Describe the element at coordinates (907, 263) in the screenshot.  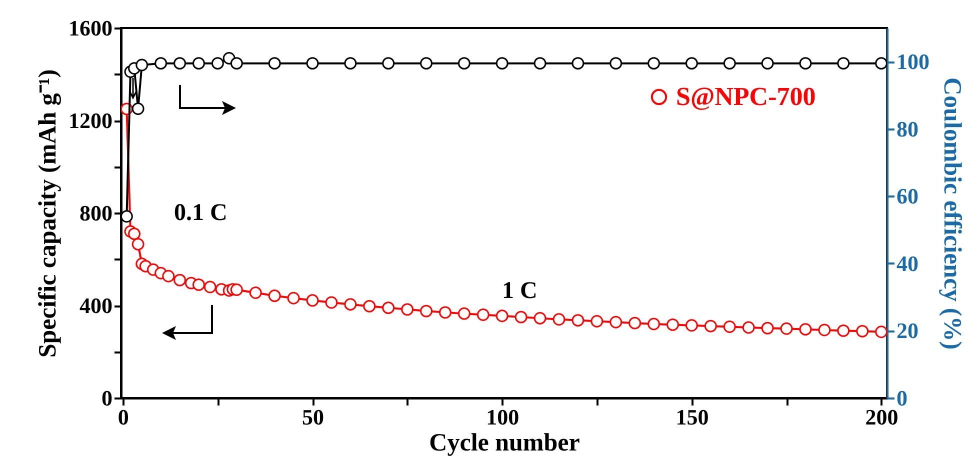
I see `y2-tick-label: 40` at that location.